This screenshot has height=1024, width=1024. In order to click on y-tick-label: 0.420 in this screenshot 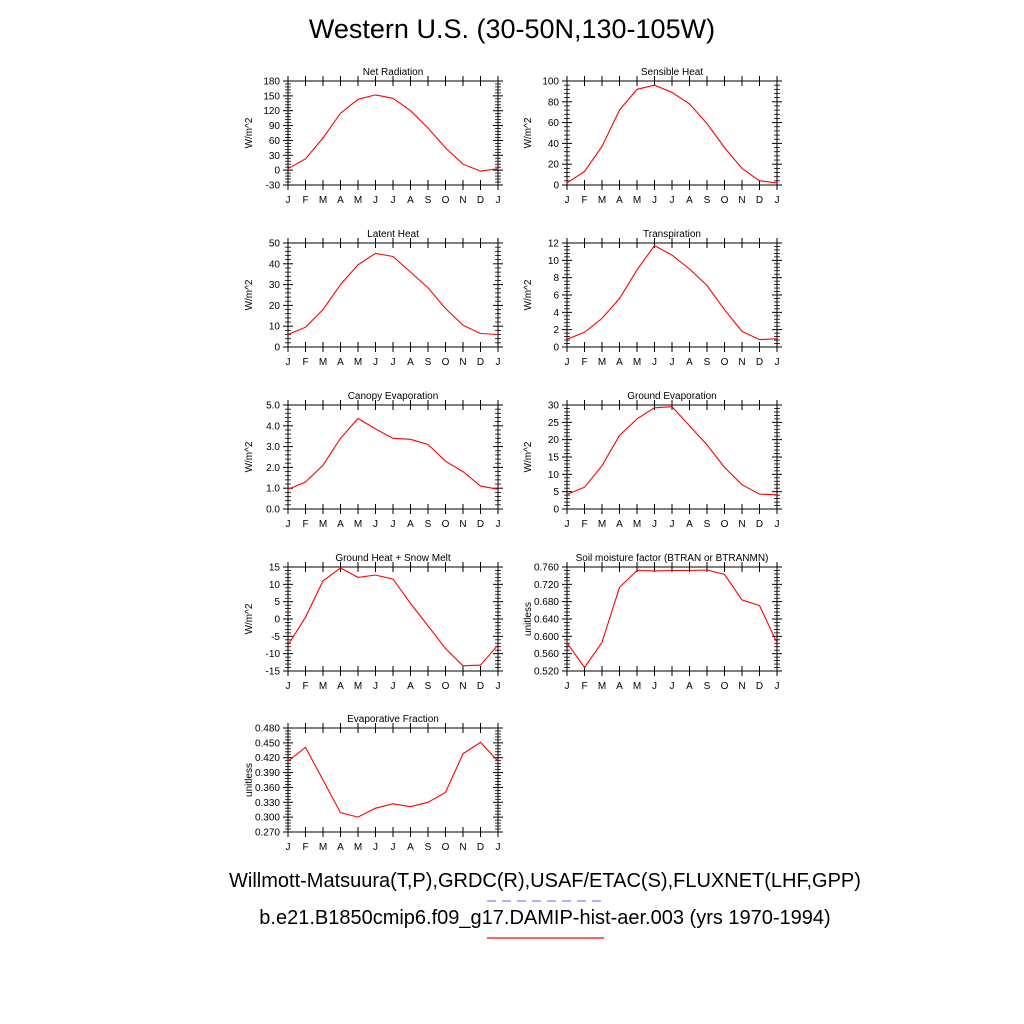, I will do `click(267, 758)`.